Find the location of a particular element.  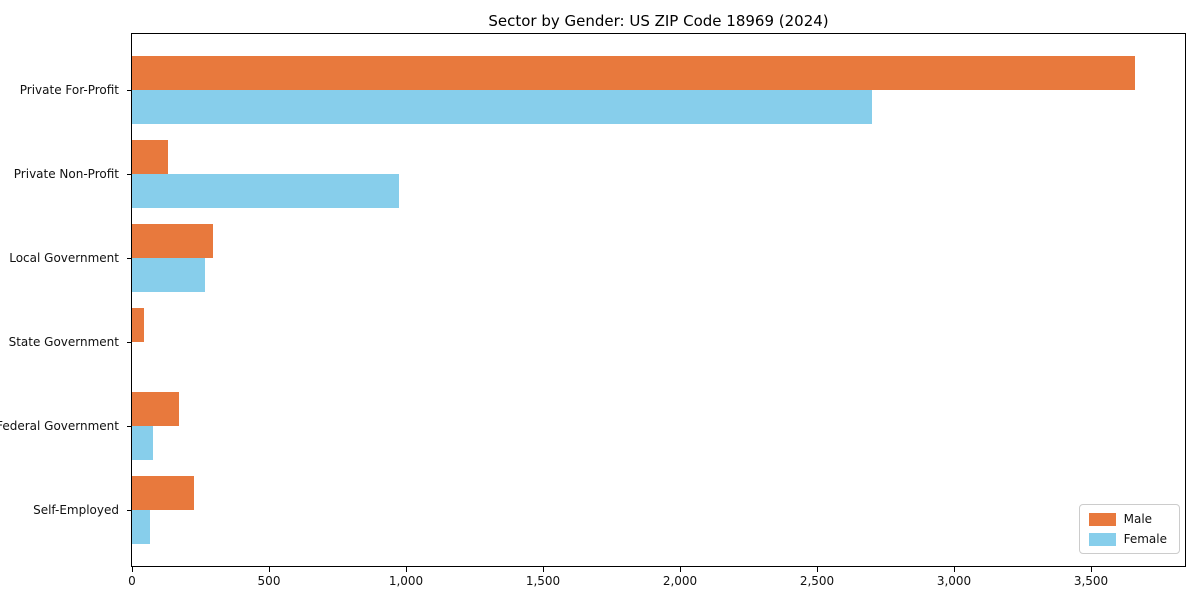

x-tick-label: 3,500 is located at coordinates (1091, 581).